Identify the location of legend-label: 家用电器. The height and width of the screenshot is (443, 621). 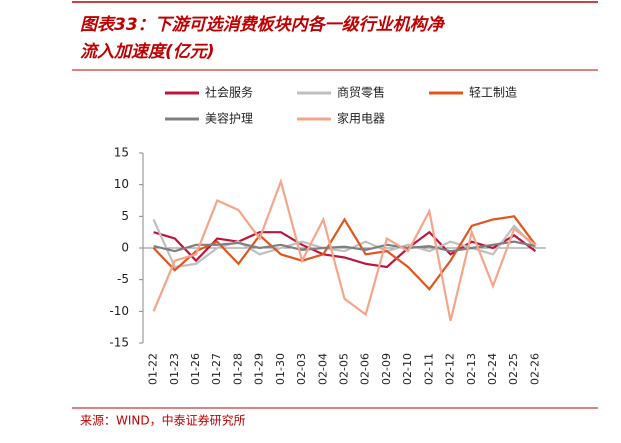
(361, 118).